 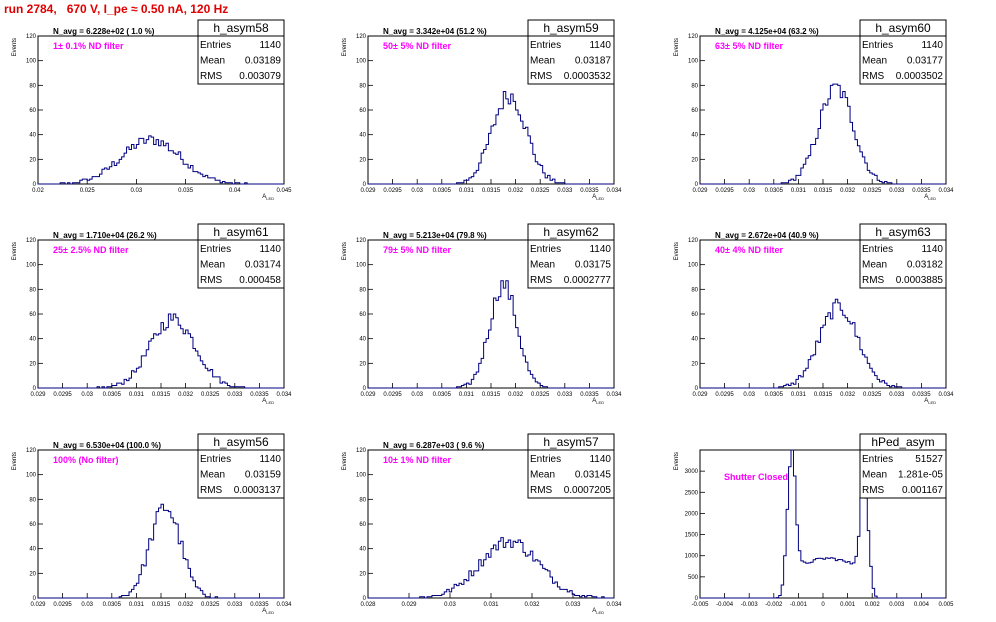 What do you see at coordinates (104, 31) in the screenshot?
I see `n-avg-label: N_avg = 6.228e+02 ( 1.0 %)` at bounding box center [104, 31].